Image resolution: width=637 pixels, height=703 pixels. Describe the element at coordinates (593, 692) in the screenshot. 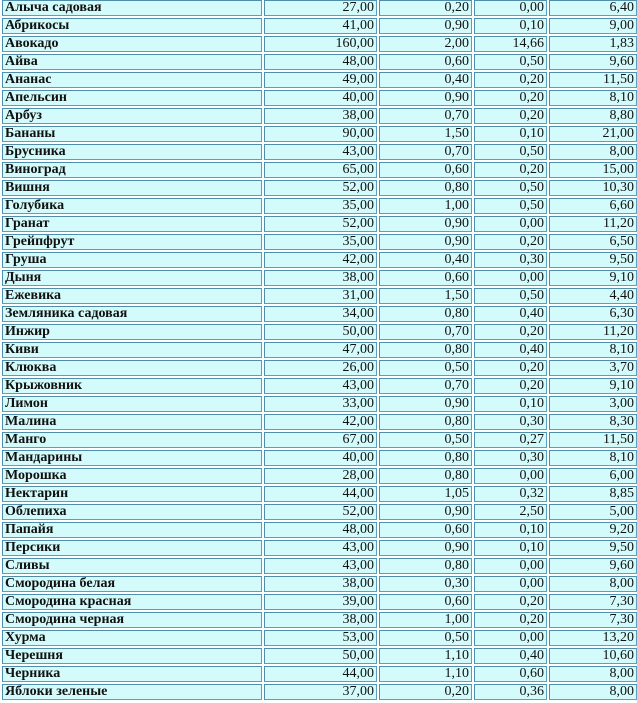

I see `carbs-cell: 8,00` at that location.